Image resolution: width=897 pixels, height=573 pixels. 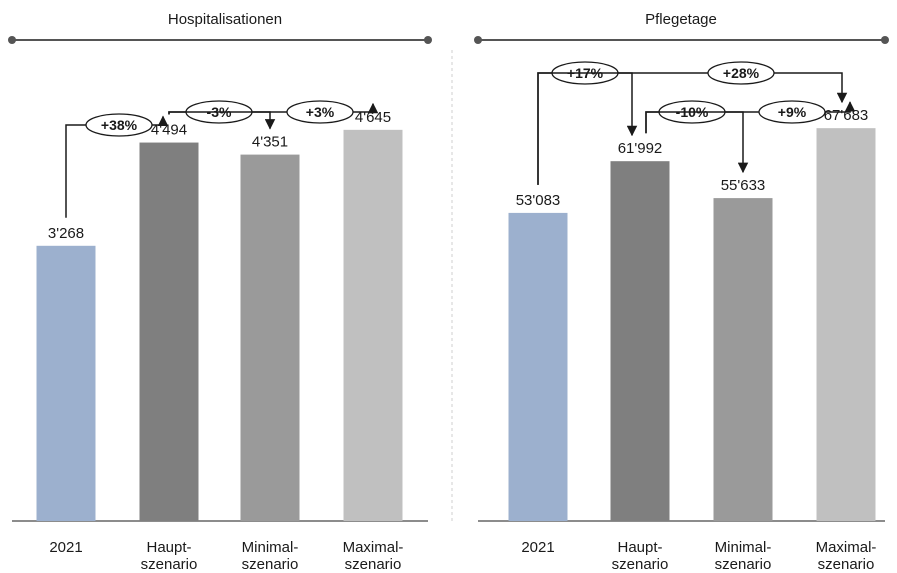 What do you see at coordinates (225, 19) in the screenshot?
I see `panel-title: Hospitalisationen` at bounding box center [225, 19].